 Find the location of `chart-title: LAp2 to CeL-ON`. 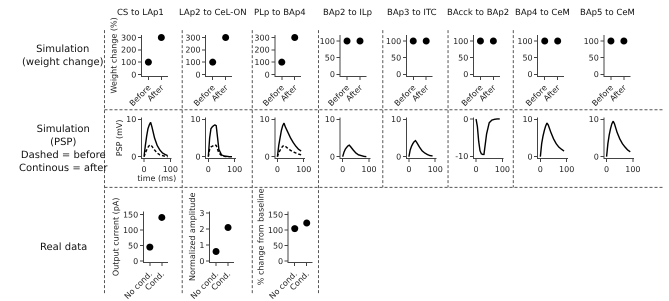

chart-title: LAp2 to CeL-ON is located at coordinates (213, 13).